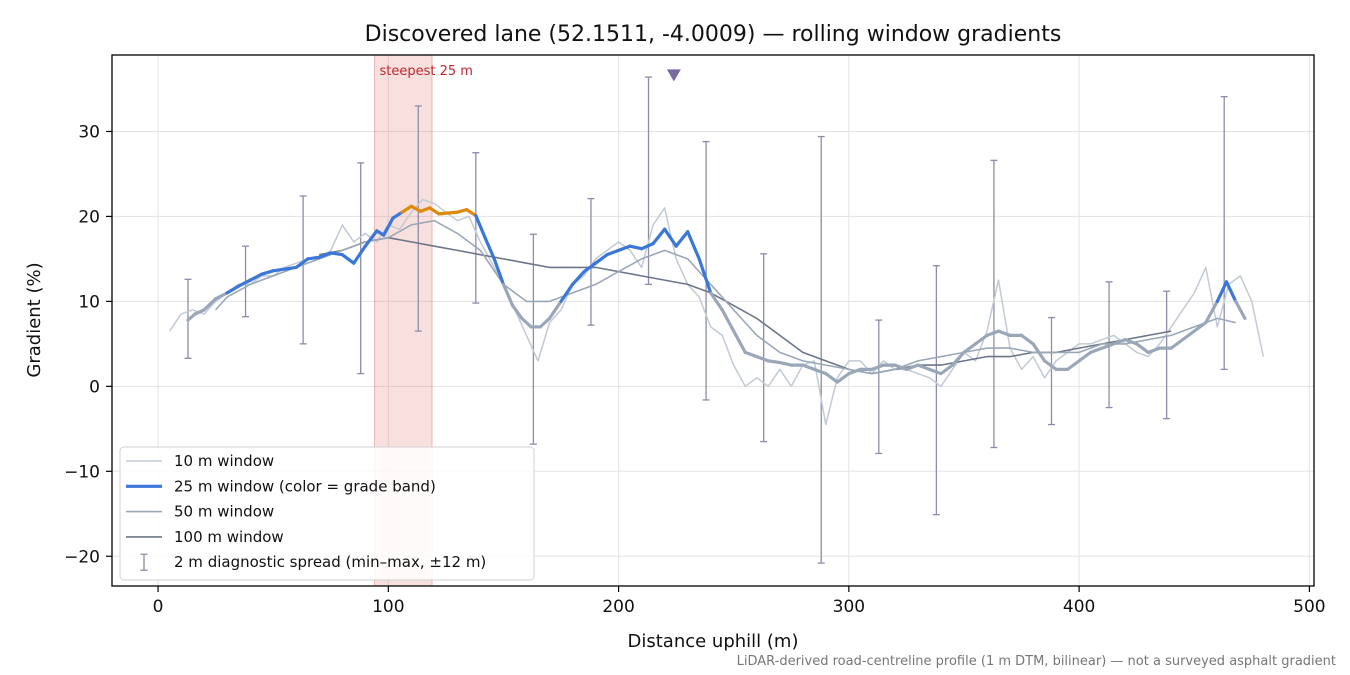 This screenshot has height=675, width=1350. What do you see at coordinates (89, 132) in the screenshot?
I see `y-tick-label: 30` at bounding box center [89, 132].